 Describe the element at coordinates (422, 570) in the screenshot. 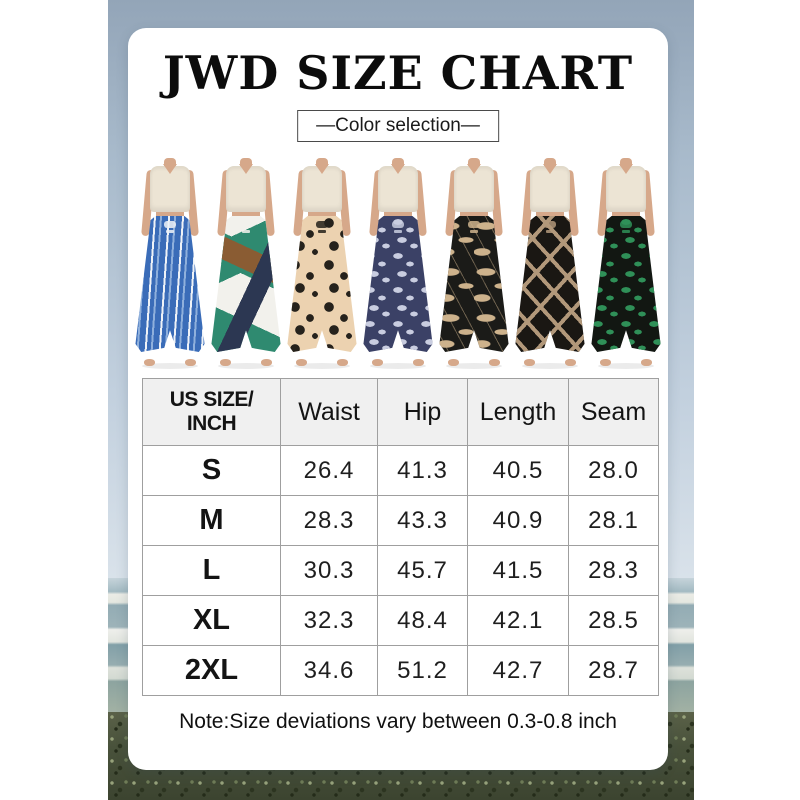

I see `measurement-value-hip: 45.7` at that location.